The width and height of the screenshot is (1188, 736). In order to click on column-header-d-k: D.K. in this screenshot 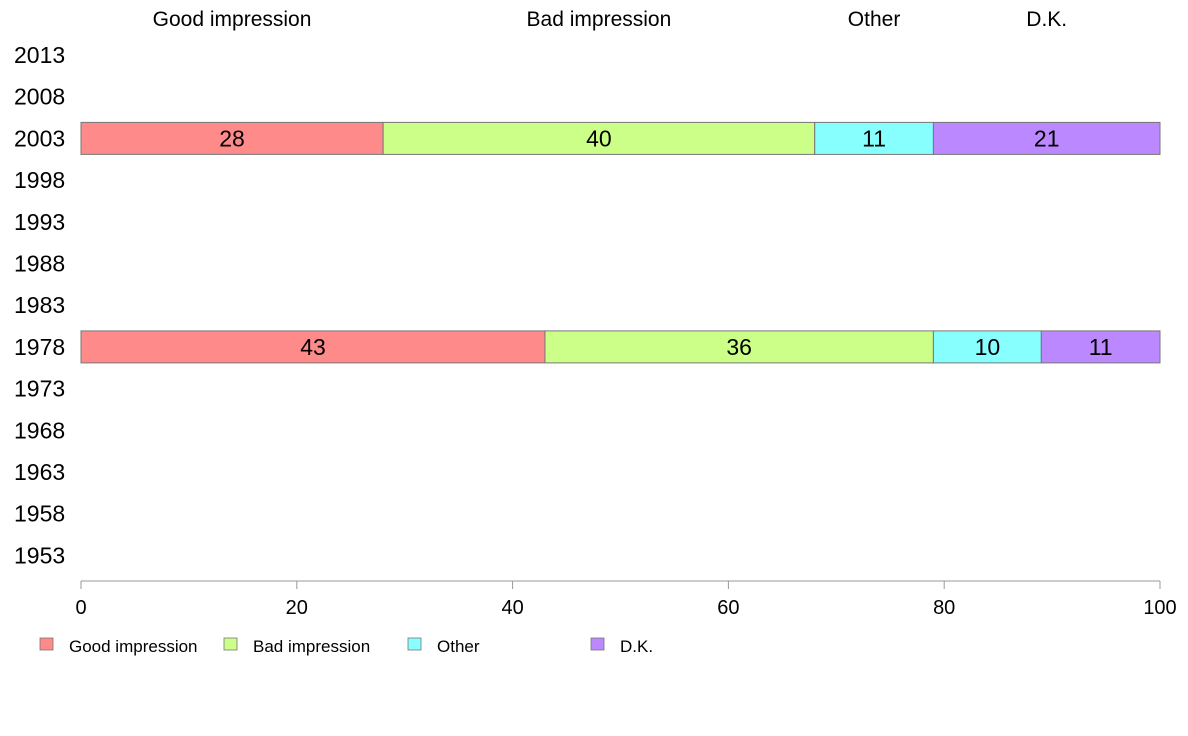, I will do `click(1046, 19)`.